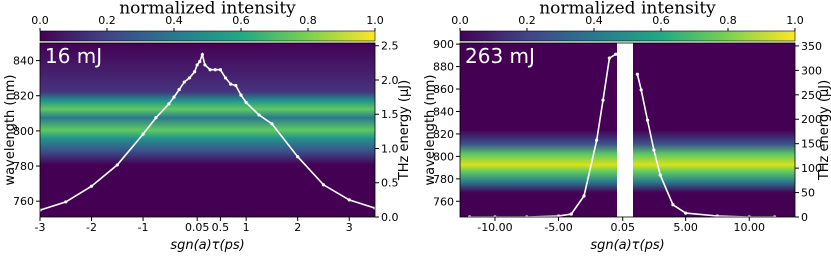 The image size is (831, 256). What do you see at coordinates (390, 183) in the screenshot?
I see `y2-tick-label: 0.5` at bounding box center [390, 183].